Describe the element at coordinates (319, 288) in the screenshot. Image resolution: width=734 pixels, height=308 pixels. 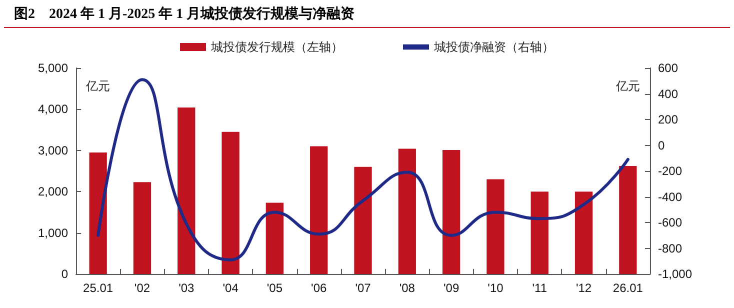
I see `x-tick-label: '06` at that location.